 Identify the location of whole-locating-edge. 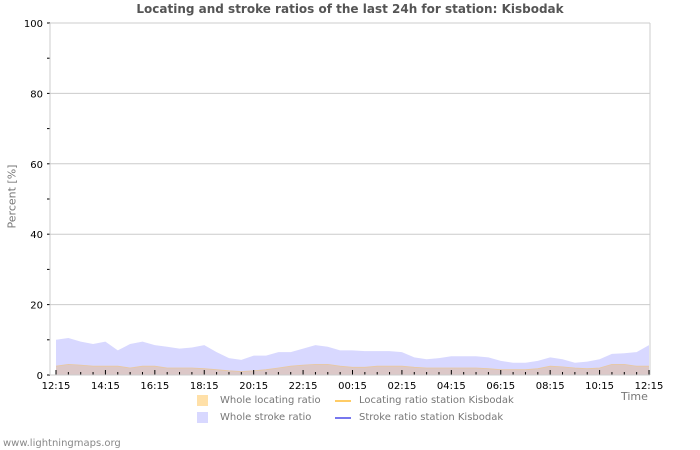
(352, 367).